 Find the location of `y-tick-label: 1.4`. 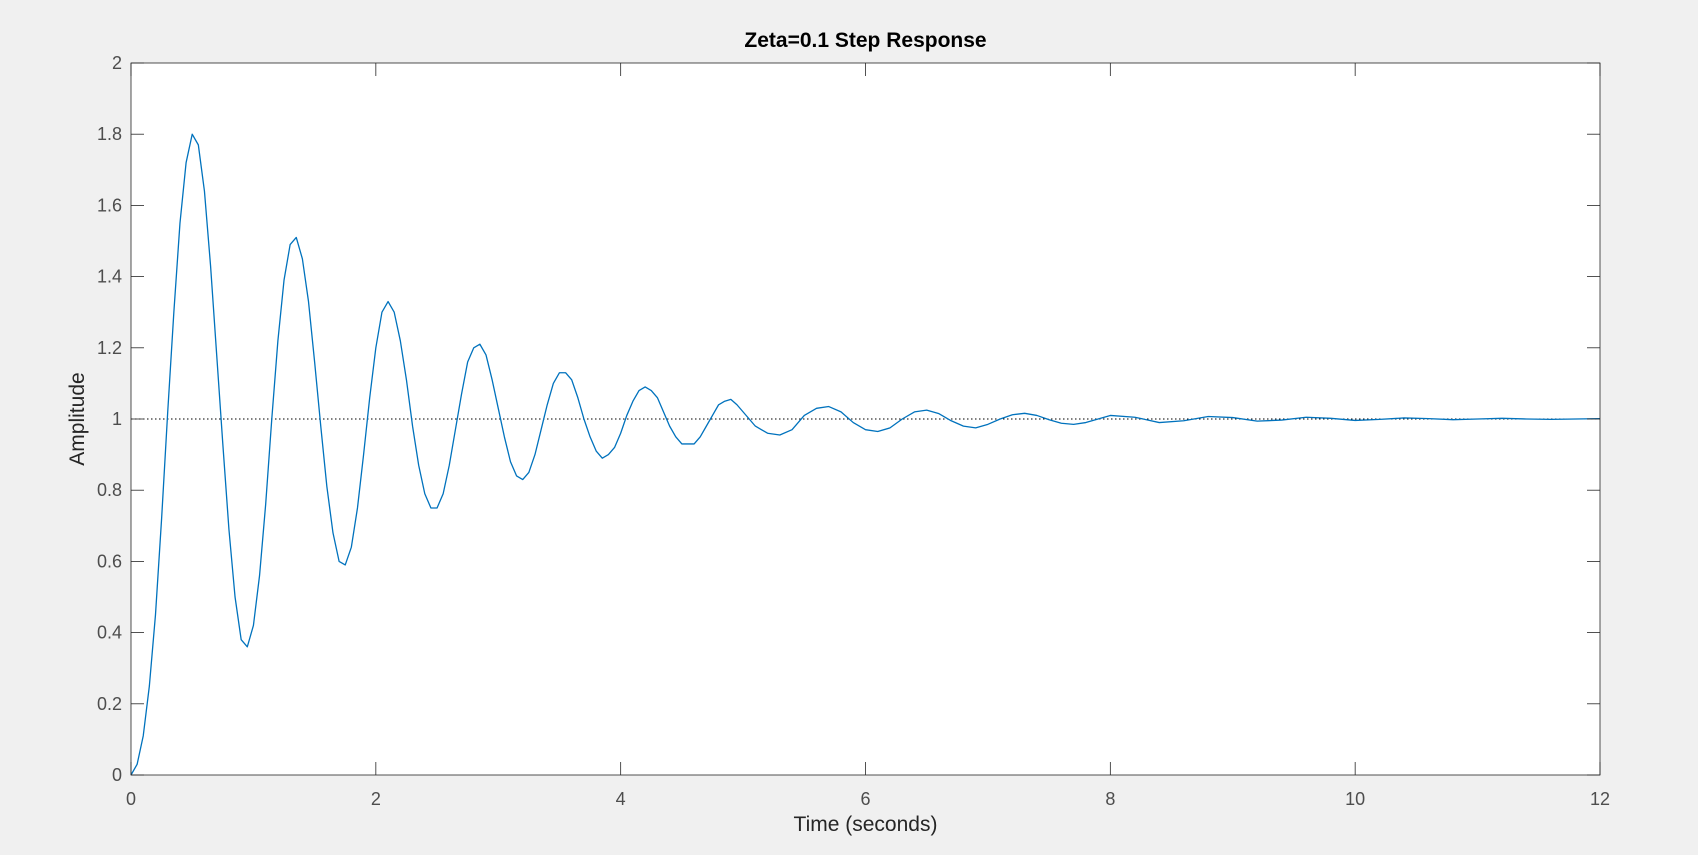

y-tick-label: 1.4 is located at coordinates (109, 277).